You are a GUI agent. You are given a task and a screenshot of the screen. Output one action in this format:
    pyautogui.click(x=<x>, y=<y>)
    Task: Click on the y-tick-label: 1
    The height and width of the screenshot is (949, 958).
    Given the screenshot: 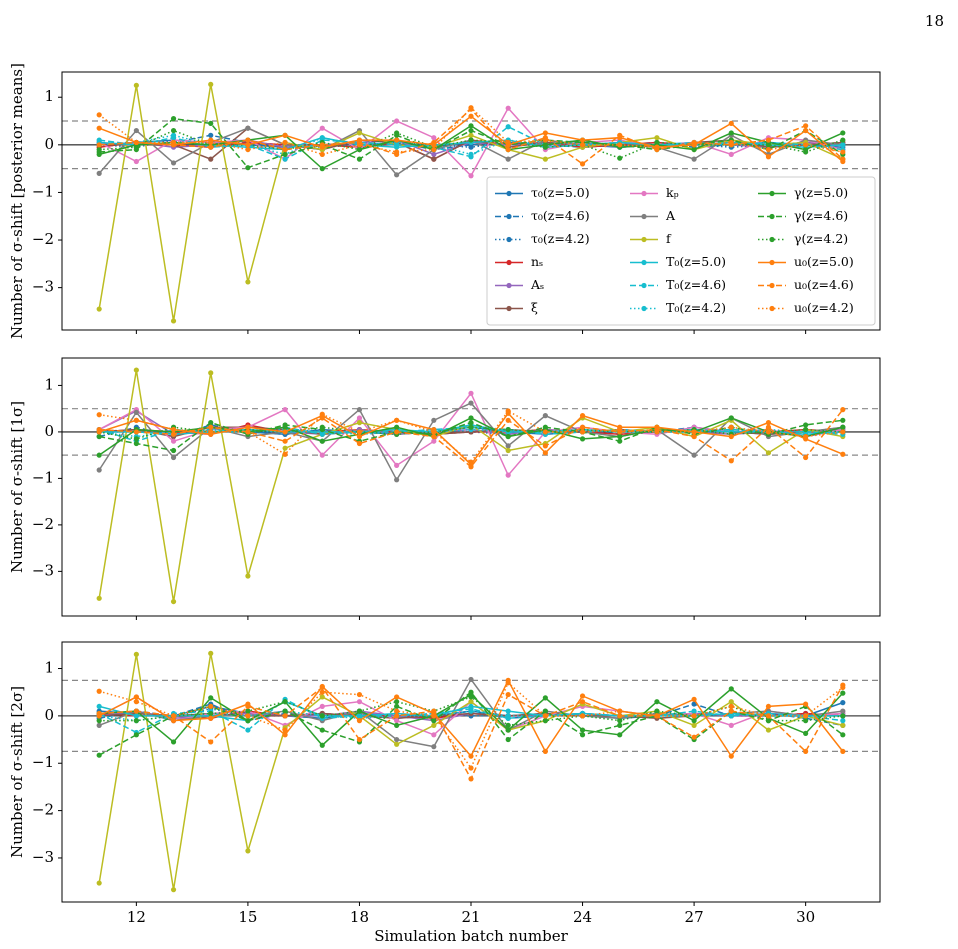 What is the action you would take?
    pyautogui.click(x=49, y=668)
    